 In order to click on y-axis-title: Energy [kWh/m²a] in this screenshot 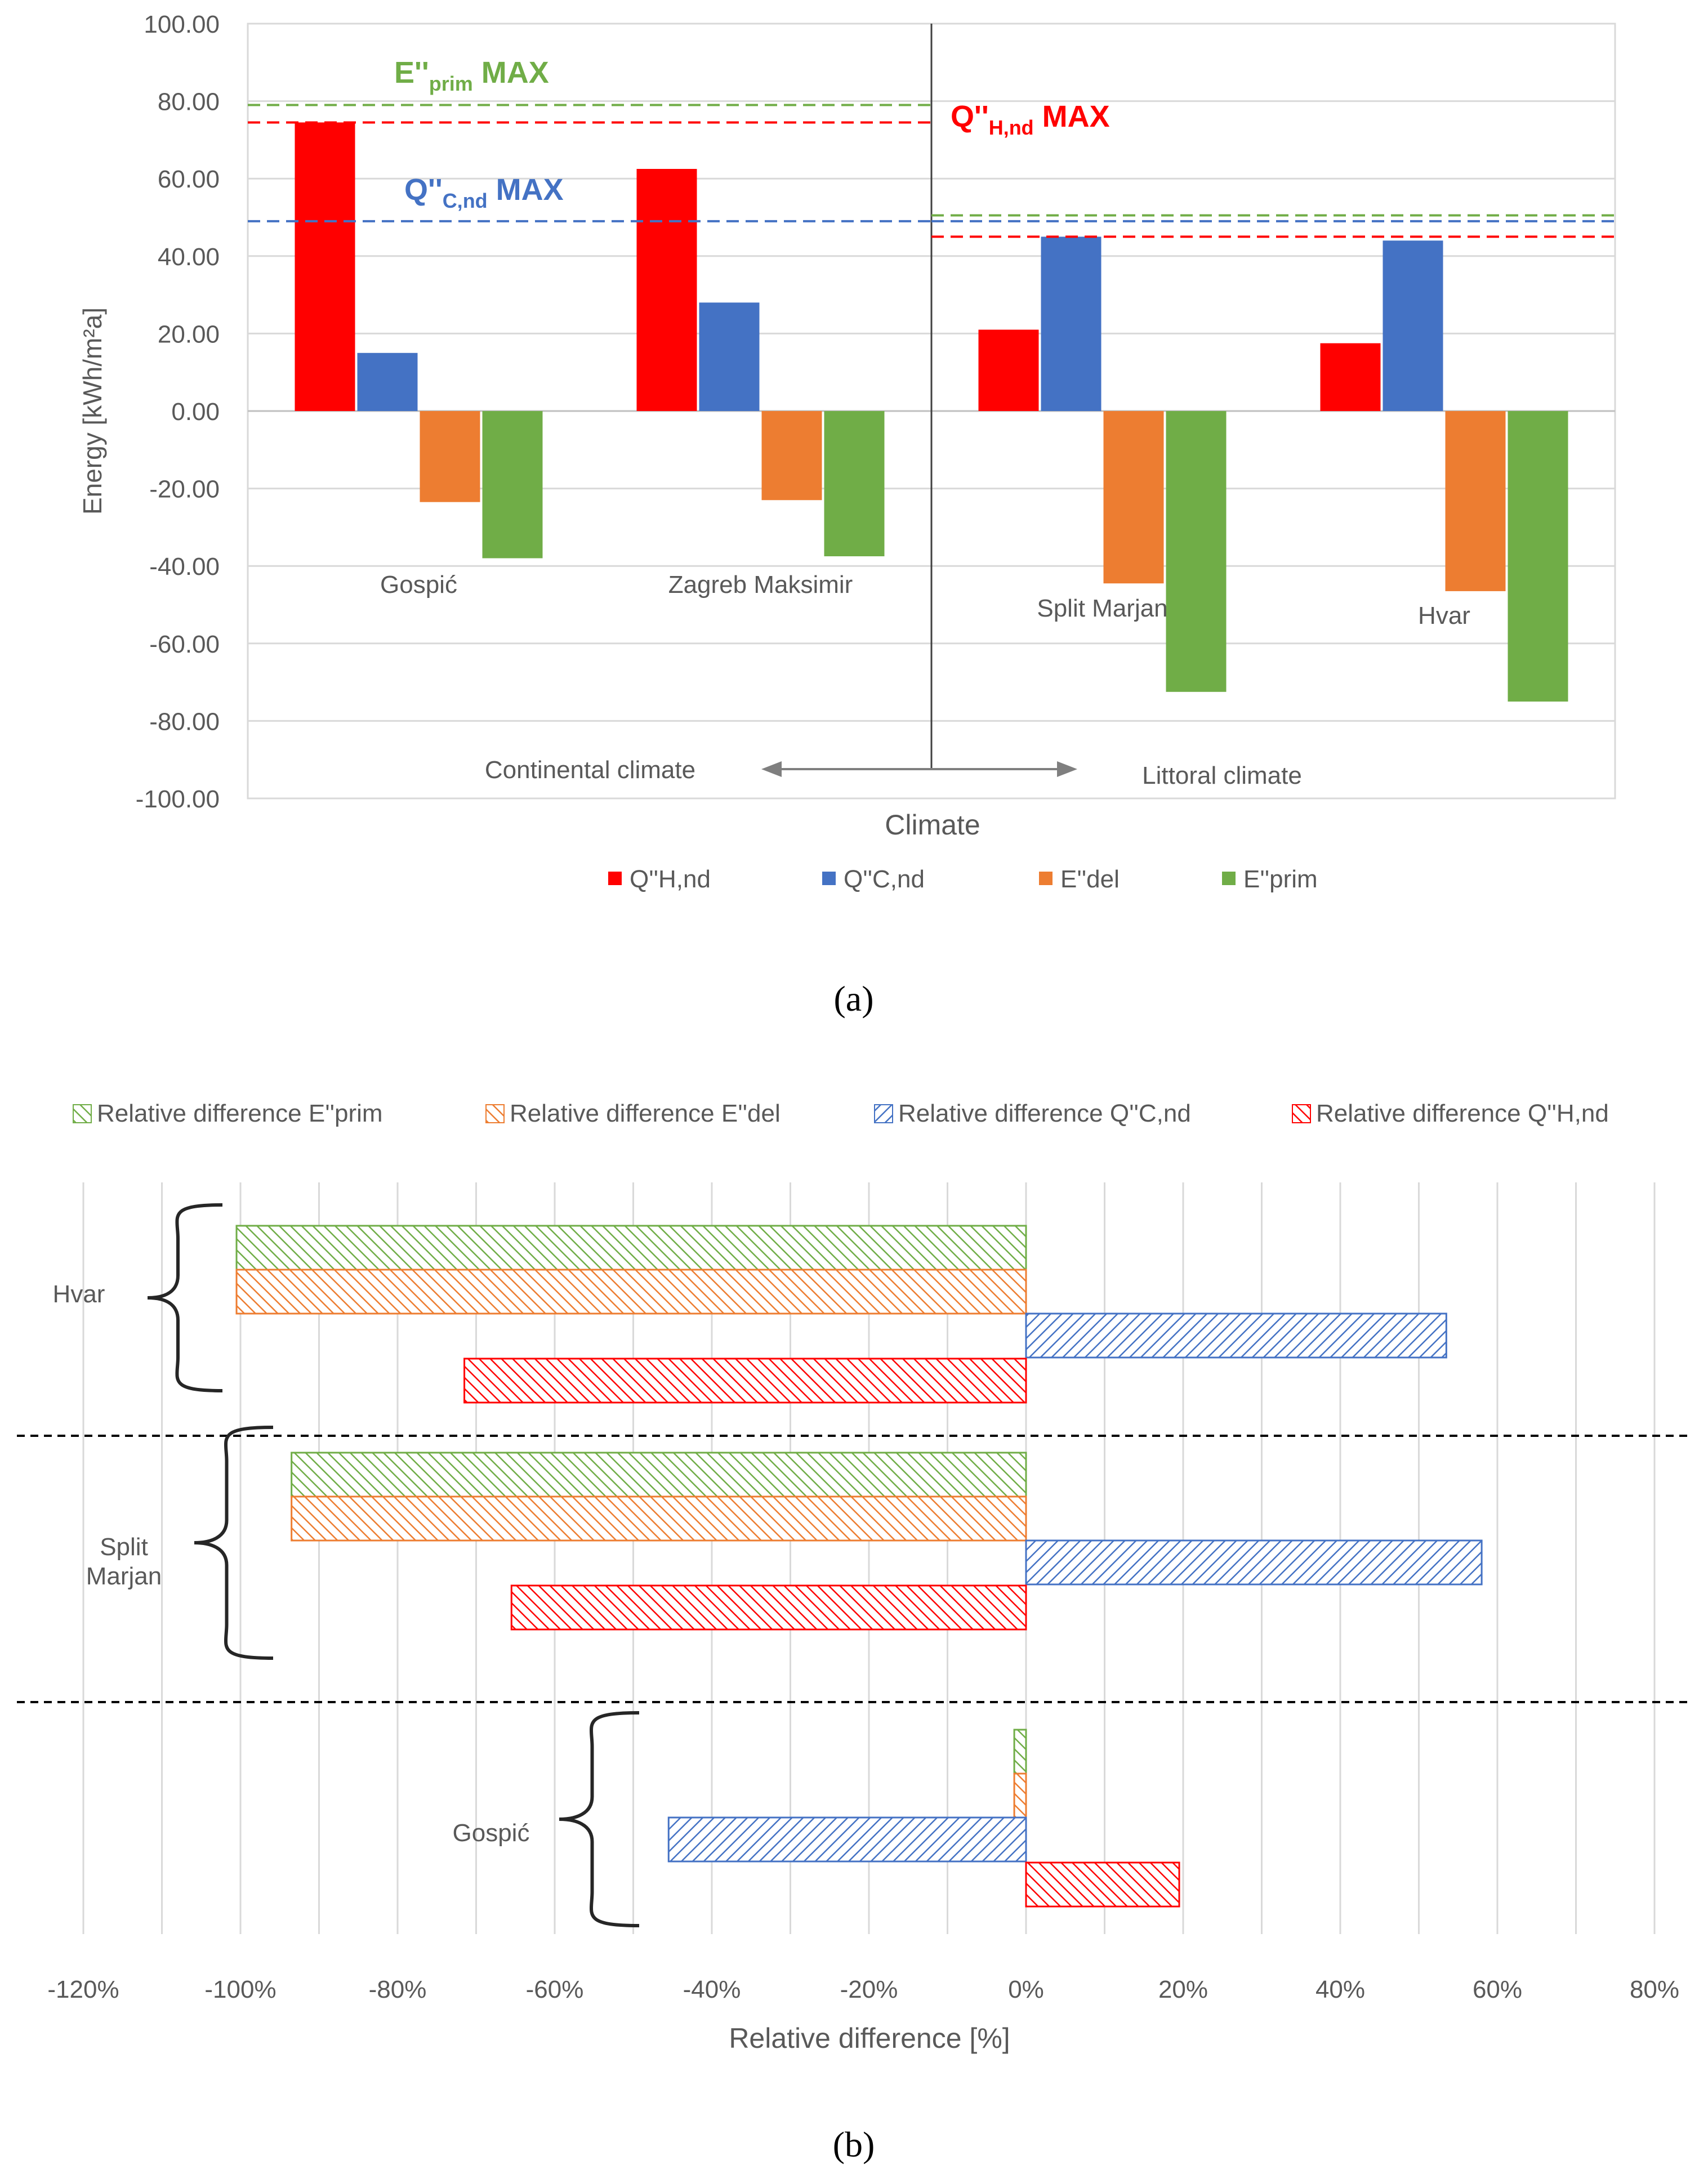, I will do `click(92, 411)`.